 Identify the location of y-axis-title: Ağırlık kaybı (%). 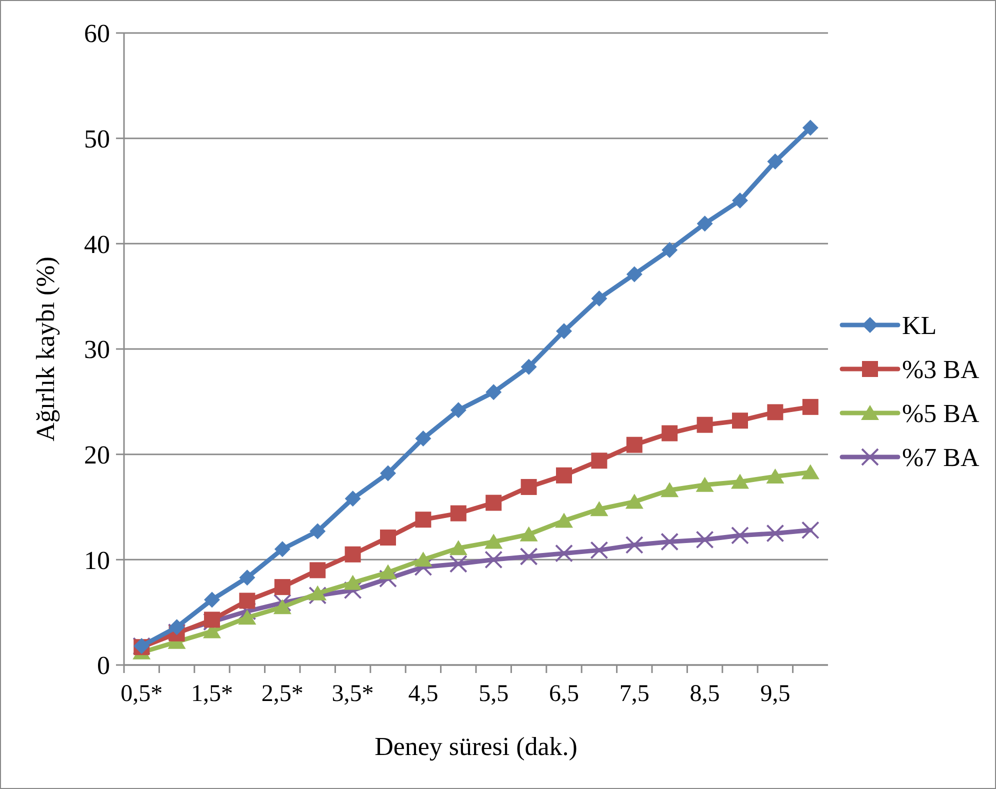
(45, 349).